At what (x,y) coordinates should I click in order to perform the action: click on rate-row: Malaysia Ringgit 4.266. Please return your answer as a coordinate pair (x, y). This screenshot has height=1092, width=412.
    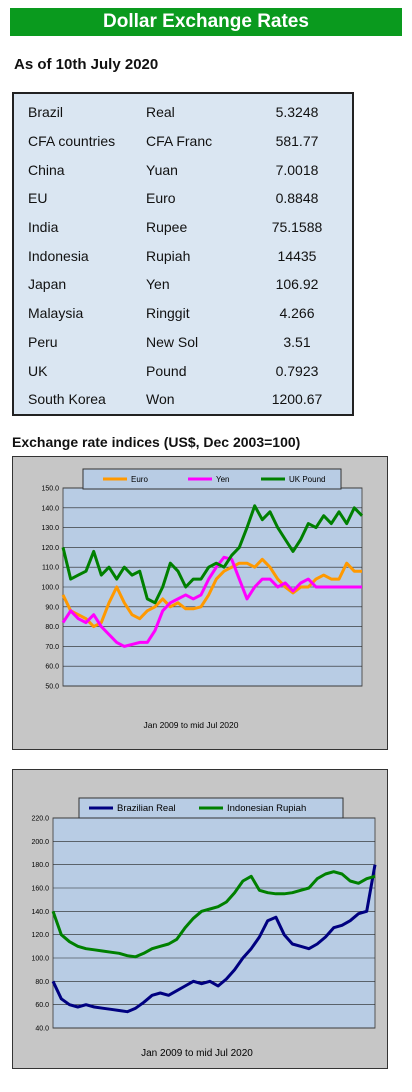
    Looking at the image, I should click on (190, 313).